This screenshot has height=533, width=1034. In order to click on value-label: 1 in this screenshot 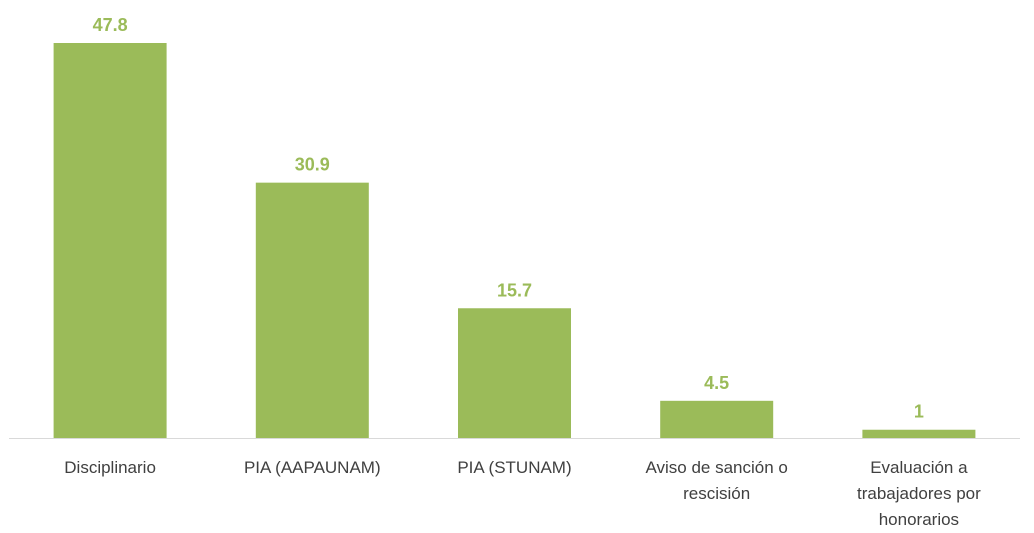, I will do `click(919, 412)`.